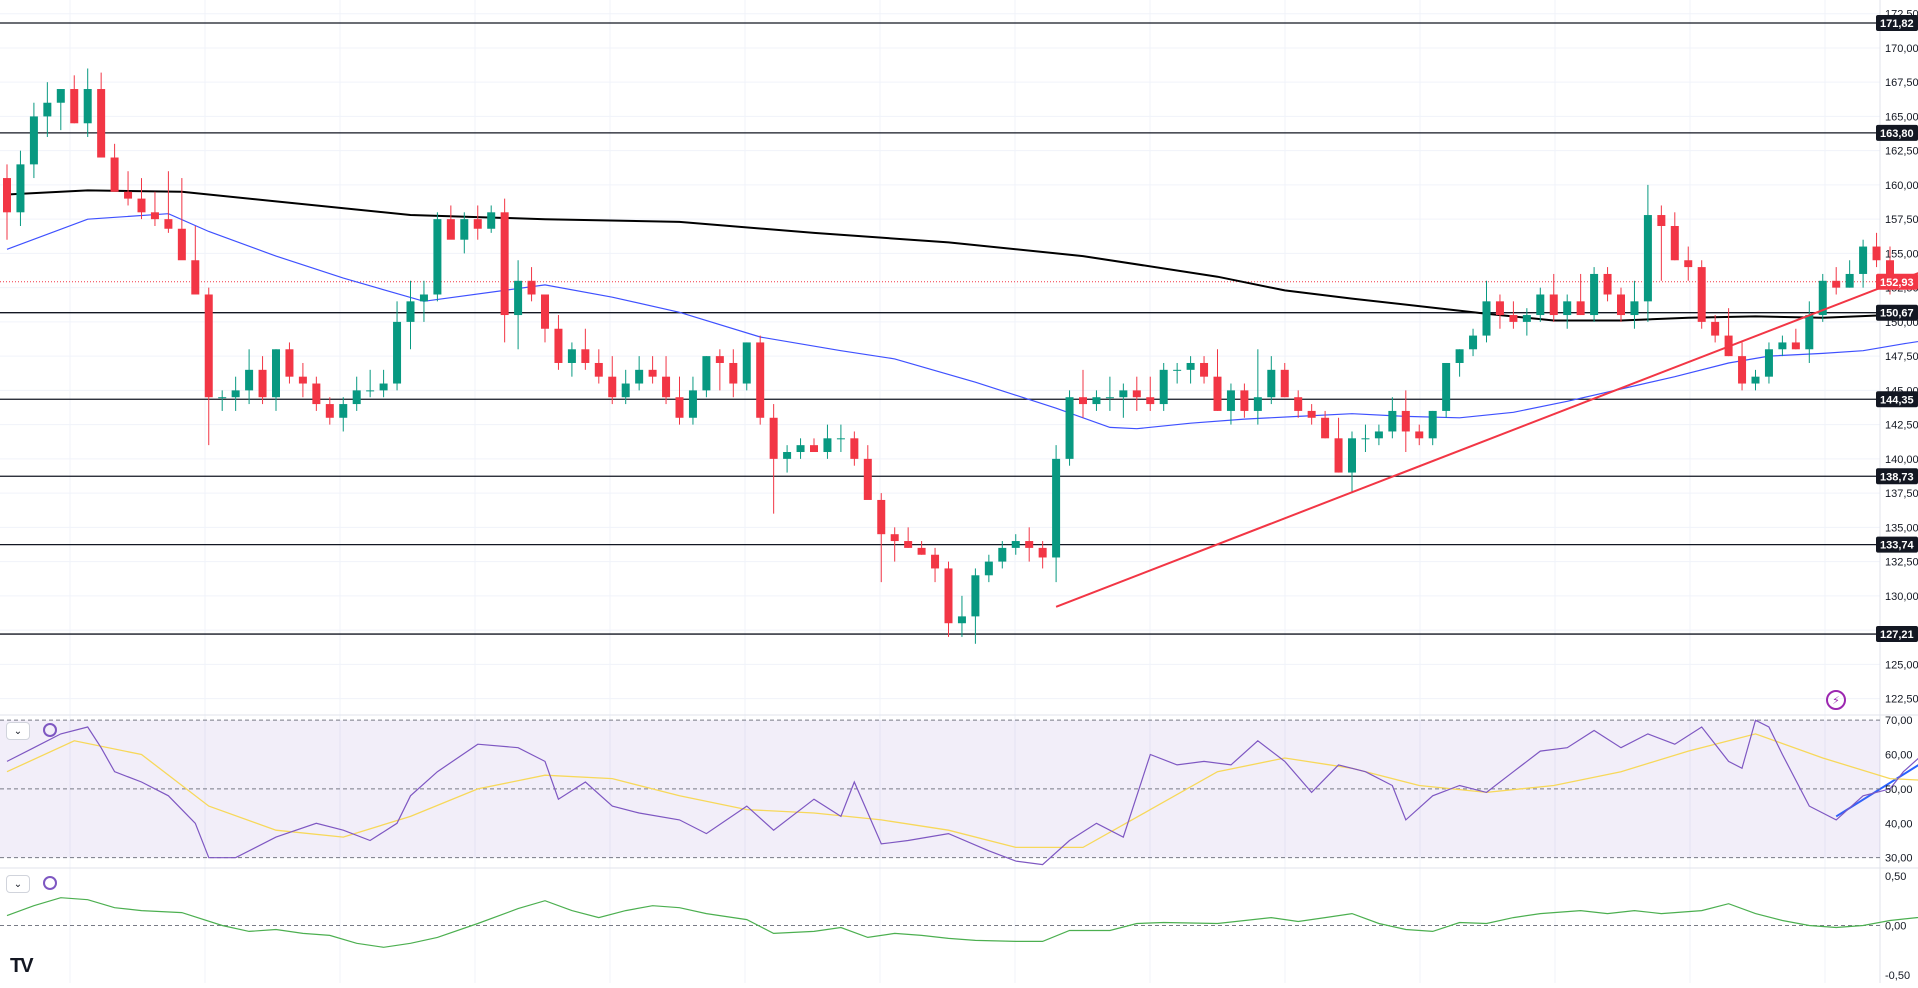  Describe the element at coordinates (1901, 357) in the screenshot. I see `price-tick-label: 147,50` at that location.